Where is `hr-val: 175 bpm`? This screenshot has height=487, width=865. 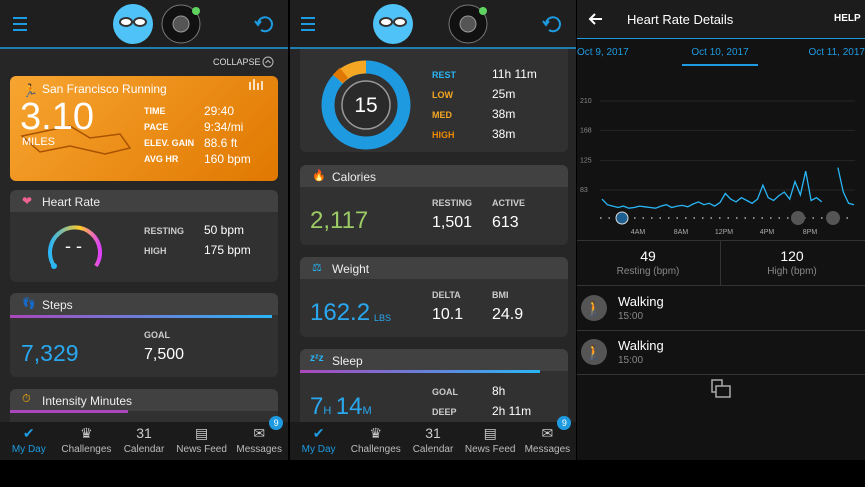
hr-val: 175 bpm is located at coordinates (227, 250).